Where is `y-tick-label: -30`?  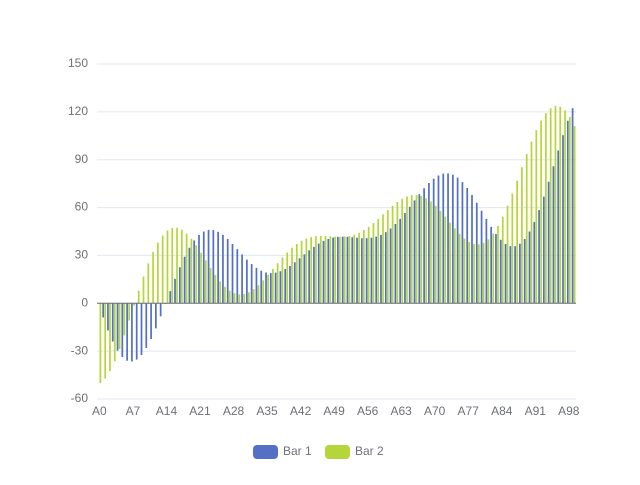 y-tick-label: -30 is located at coordinates (80, 350).